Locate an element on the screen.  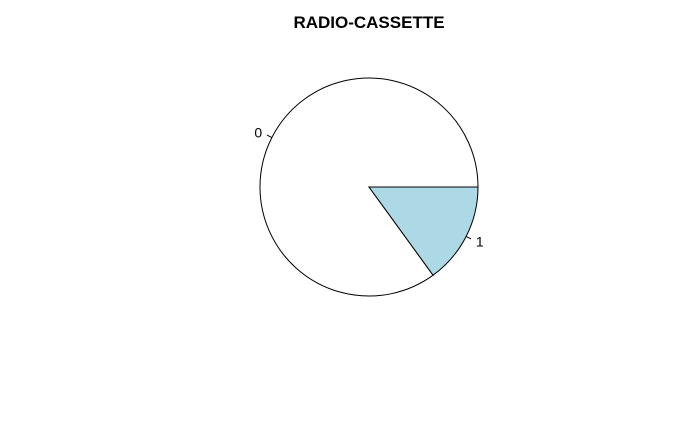
pie-label-1: 1 is located at coordinates (480, 241).